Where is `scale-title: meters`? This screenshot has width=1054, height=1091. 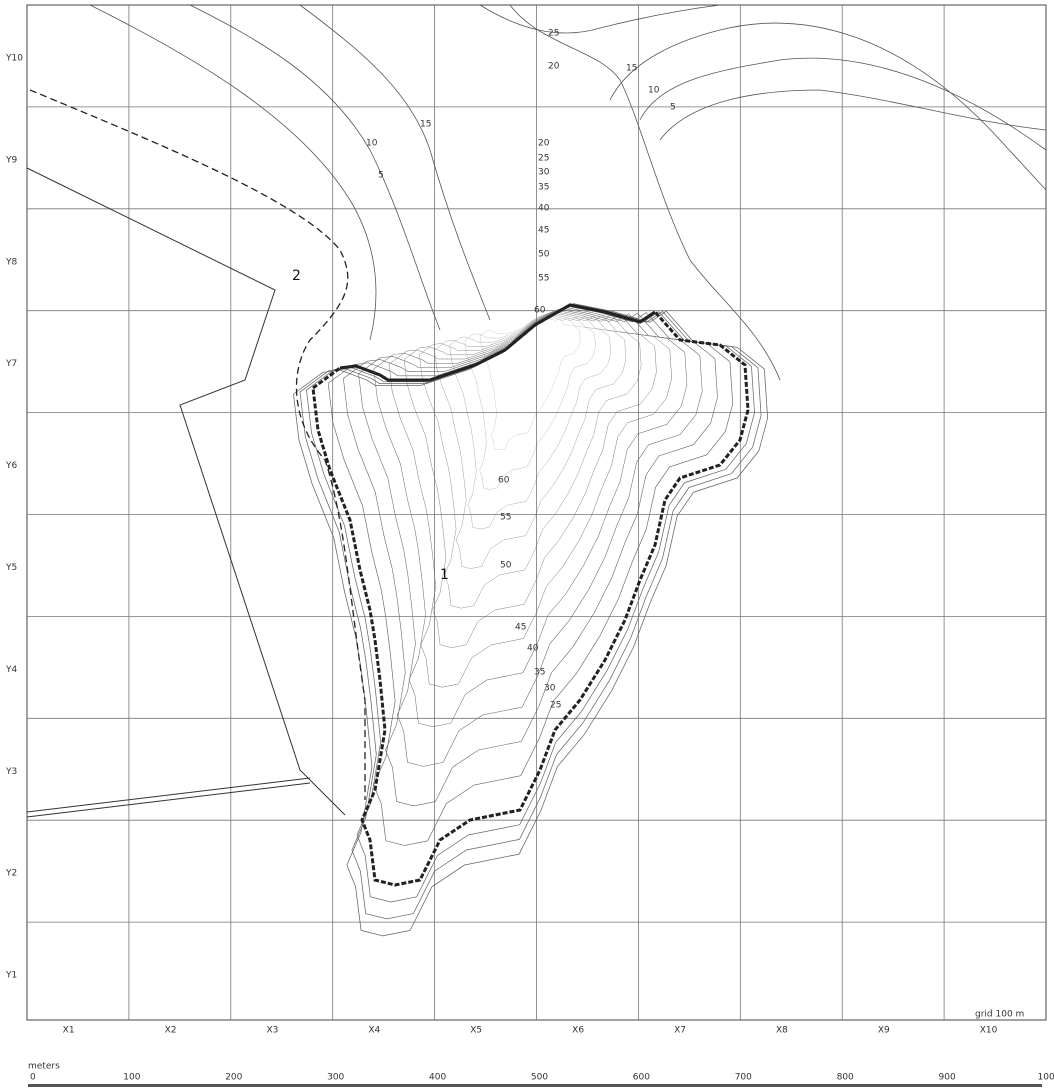
scale-title: meters is located at coordinates (44, 1067).